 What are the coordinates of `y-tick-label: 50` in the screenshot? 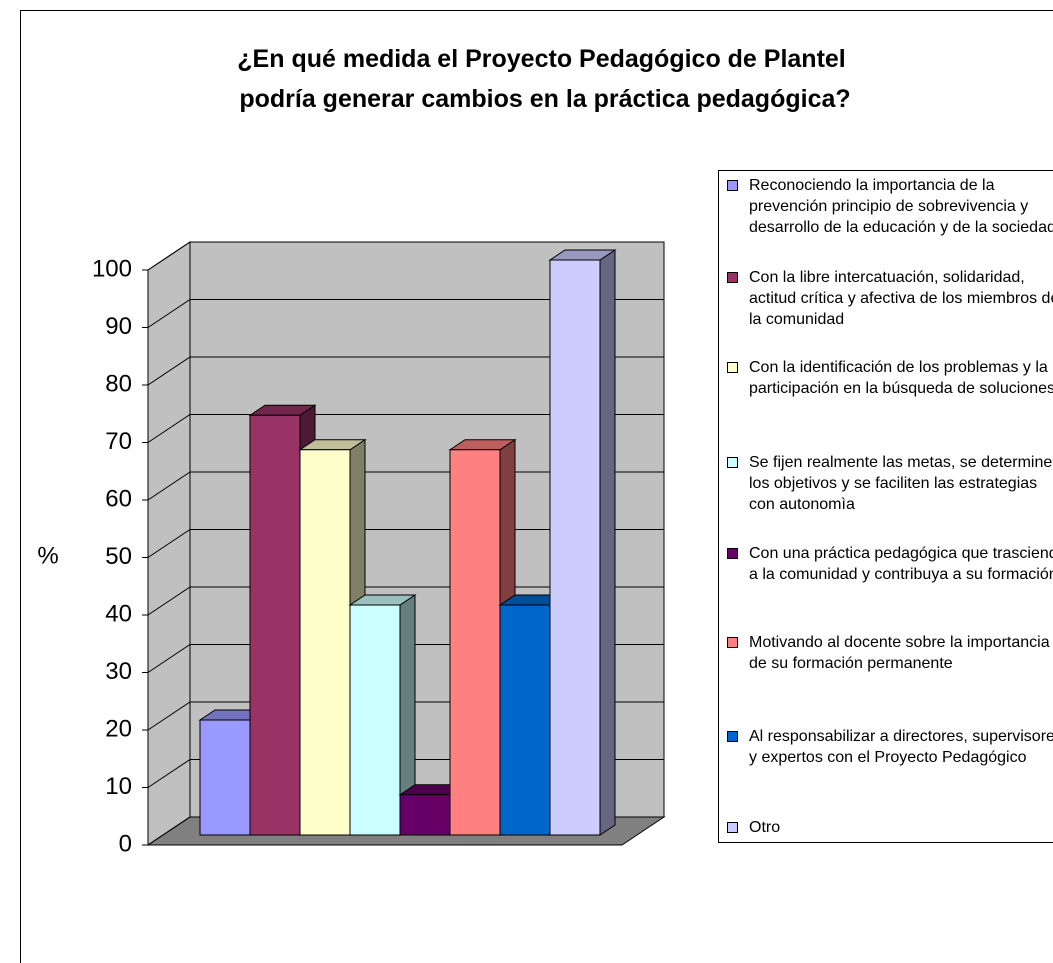 It's located at (118, 556).